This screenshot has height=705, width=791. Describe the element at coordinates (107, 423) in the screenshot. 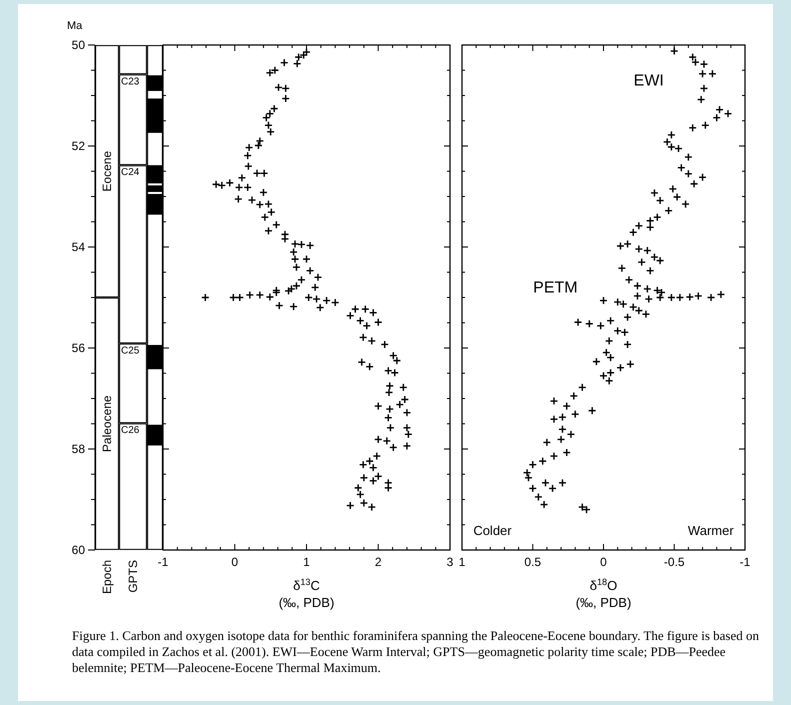

I see `series-label: Paleocene` at that location.